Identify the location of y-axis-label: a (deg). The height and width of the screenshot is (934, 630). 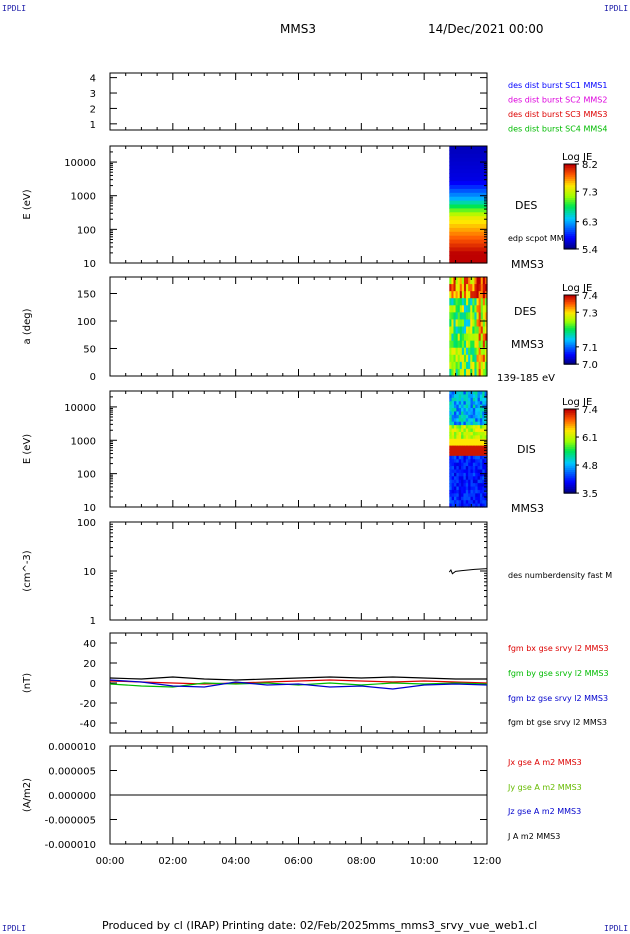
(27, 326).